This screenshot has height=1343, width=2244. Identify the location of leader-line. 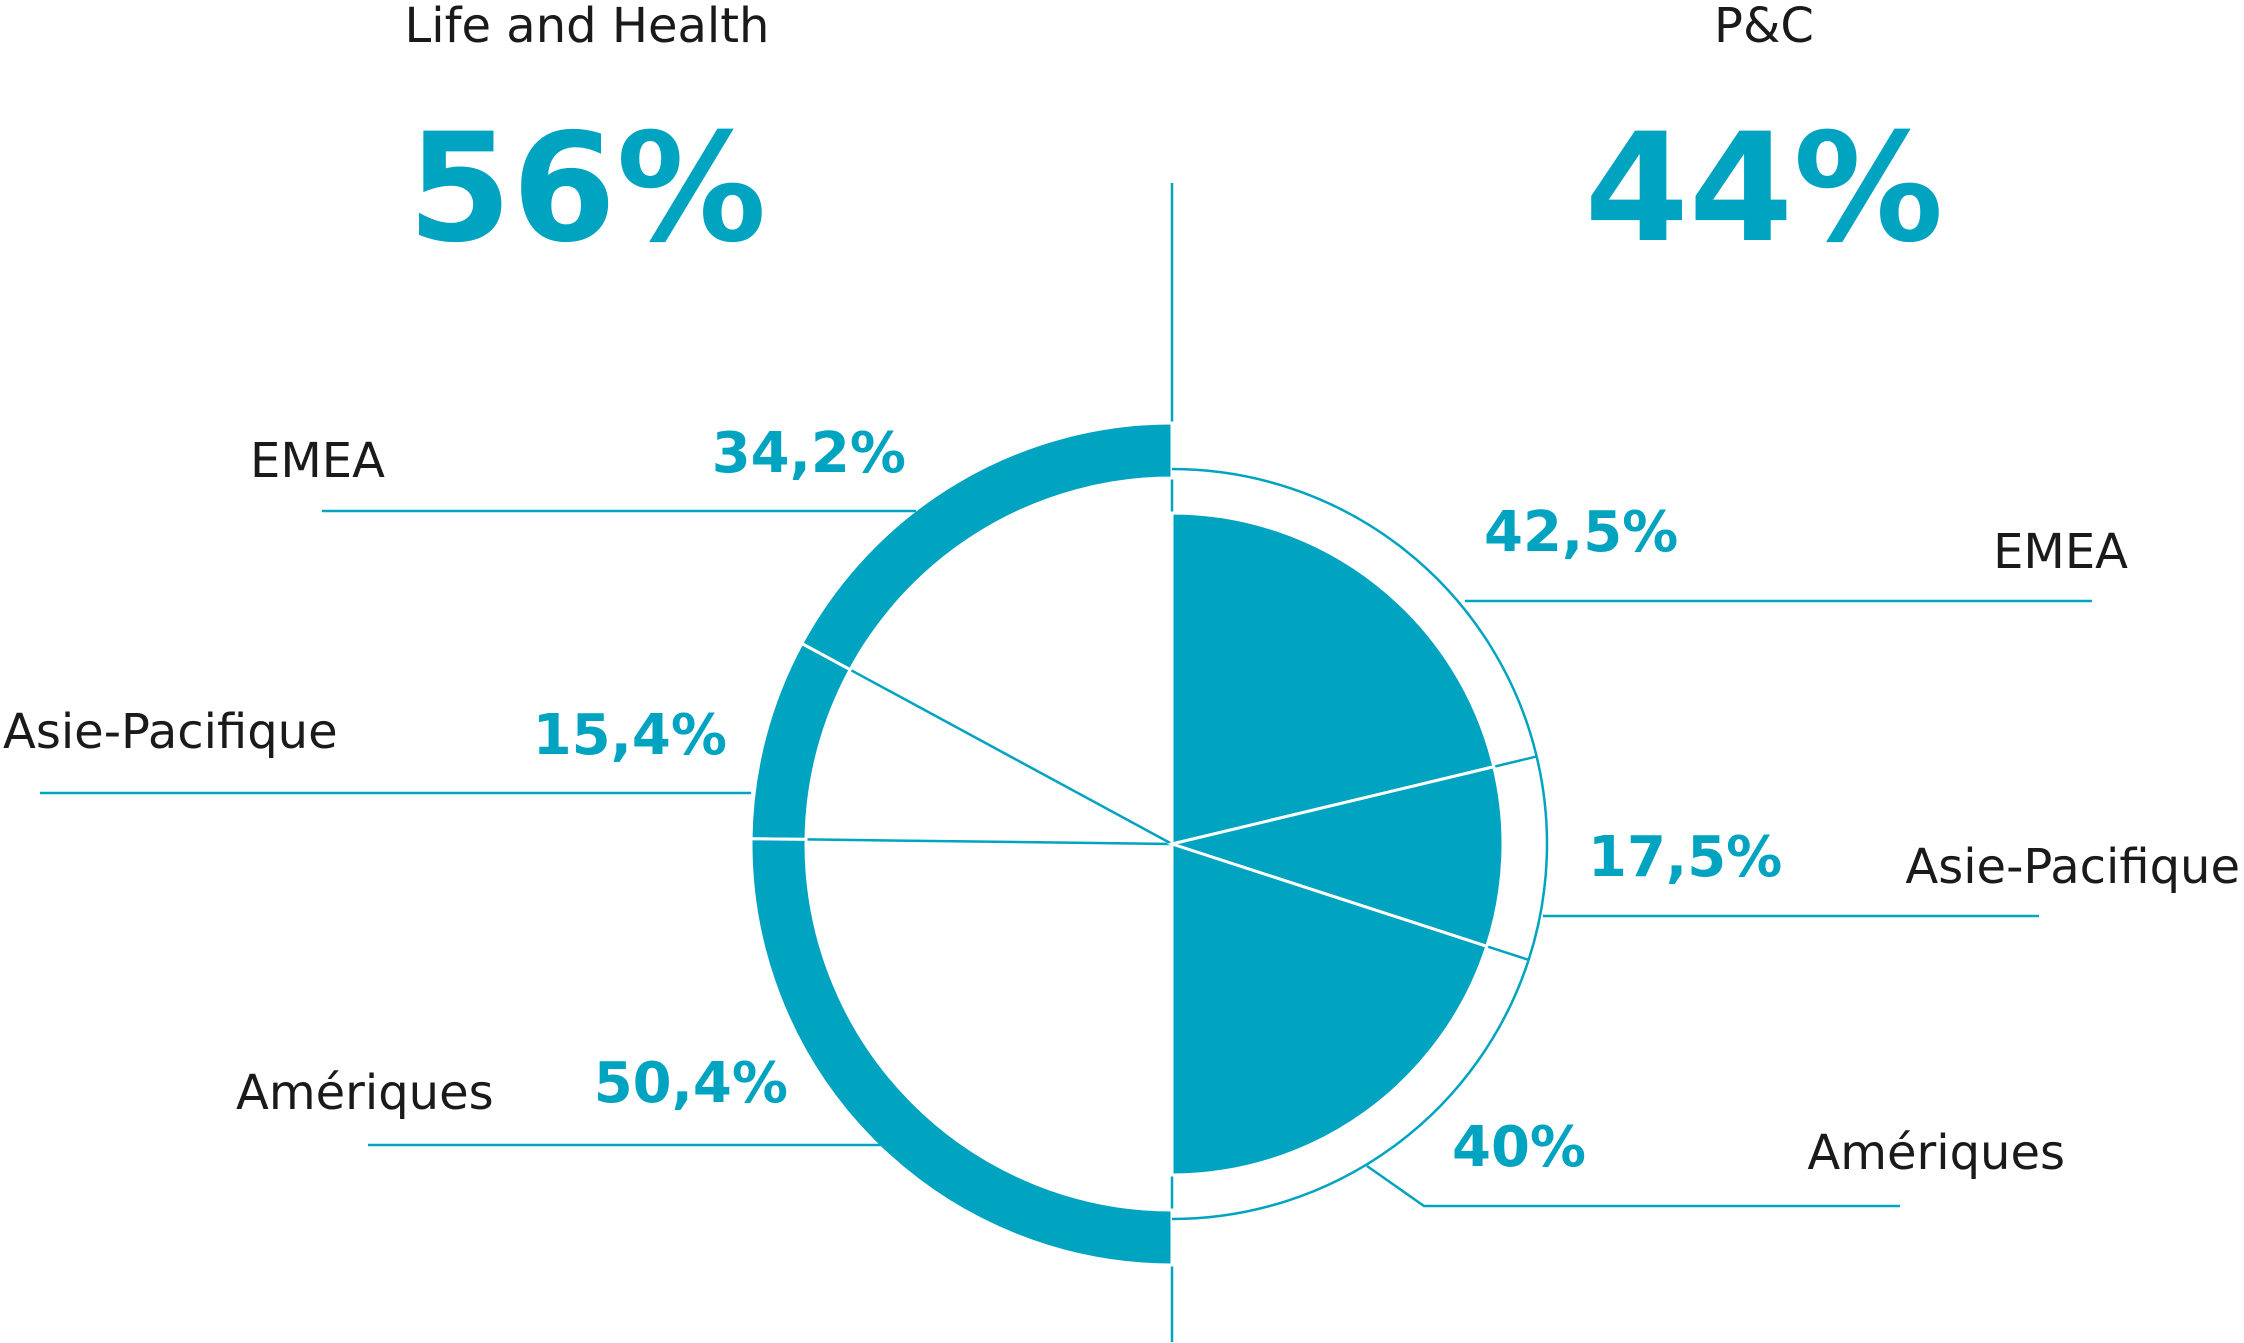
(1633, 1186).